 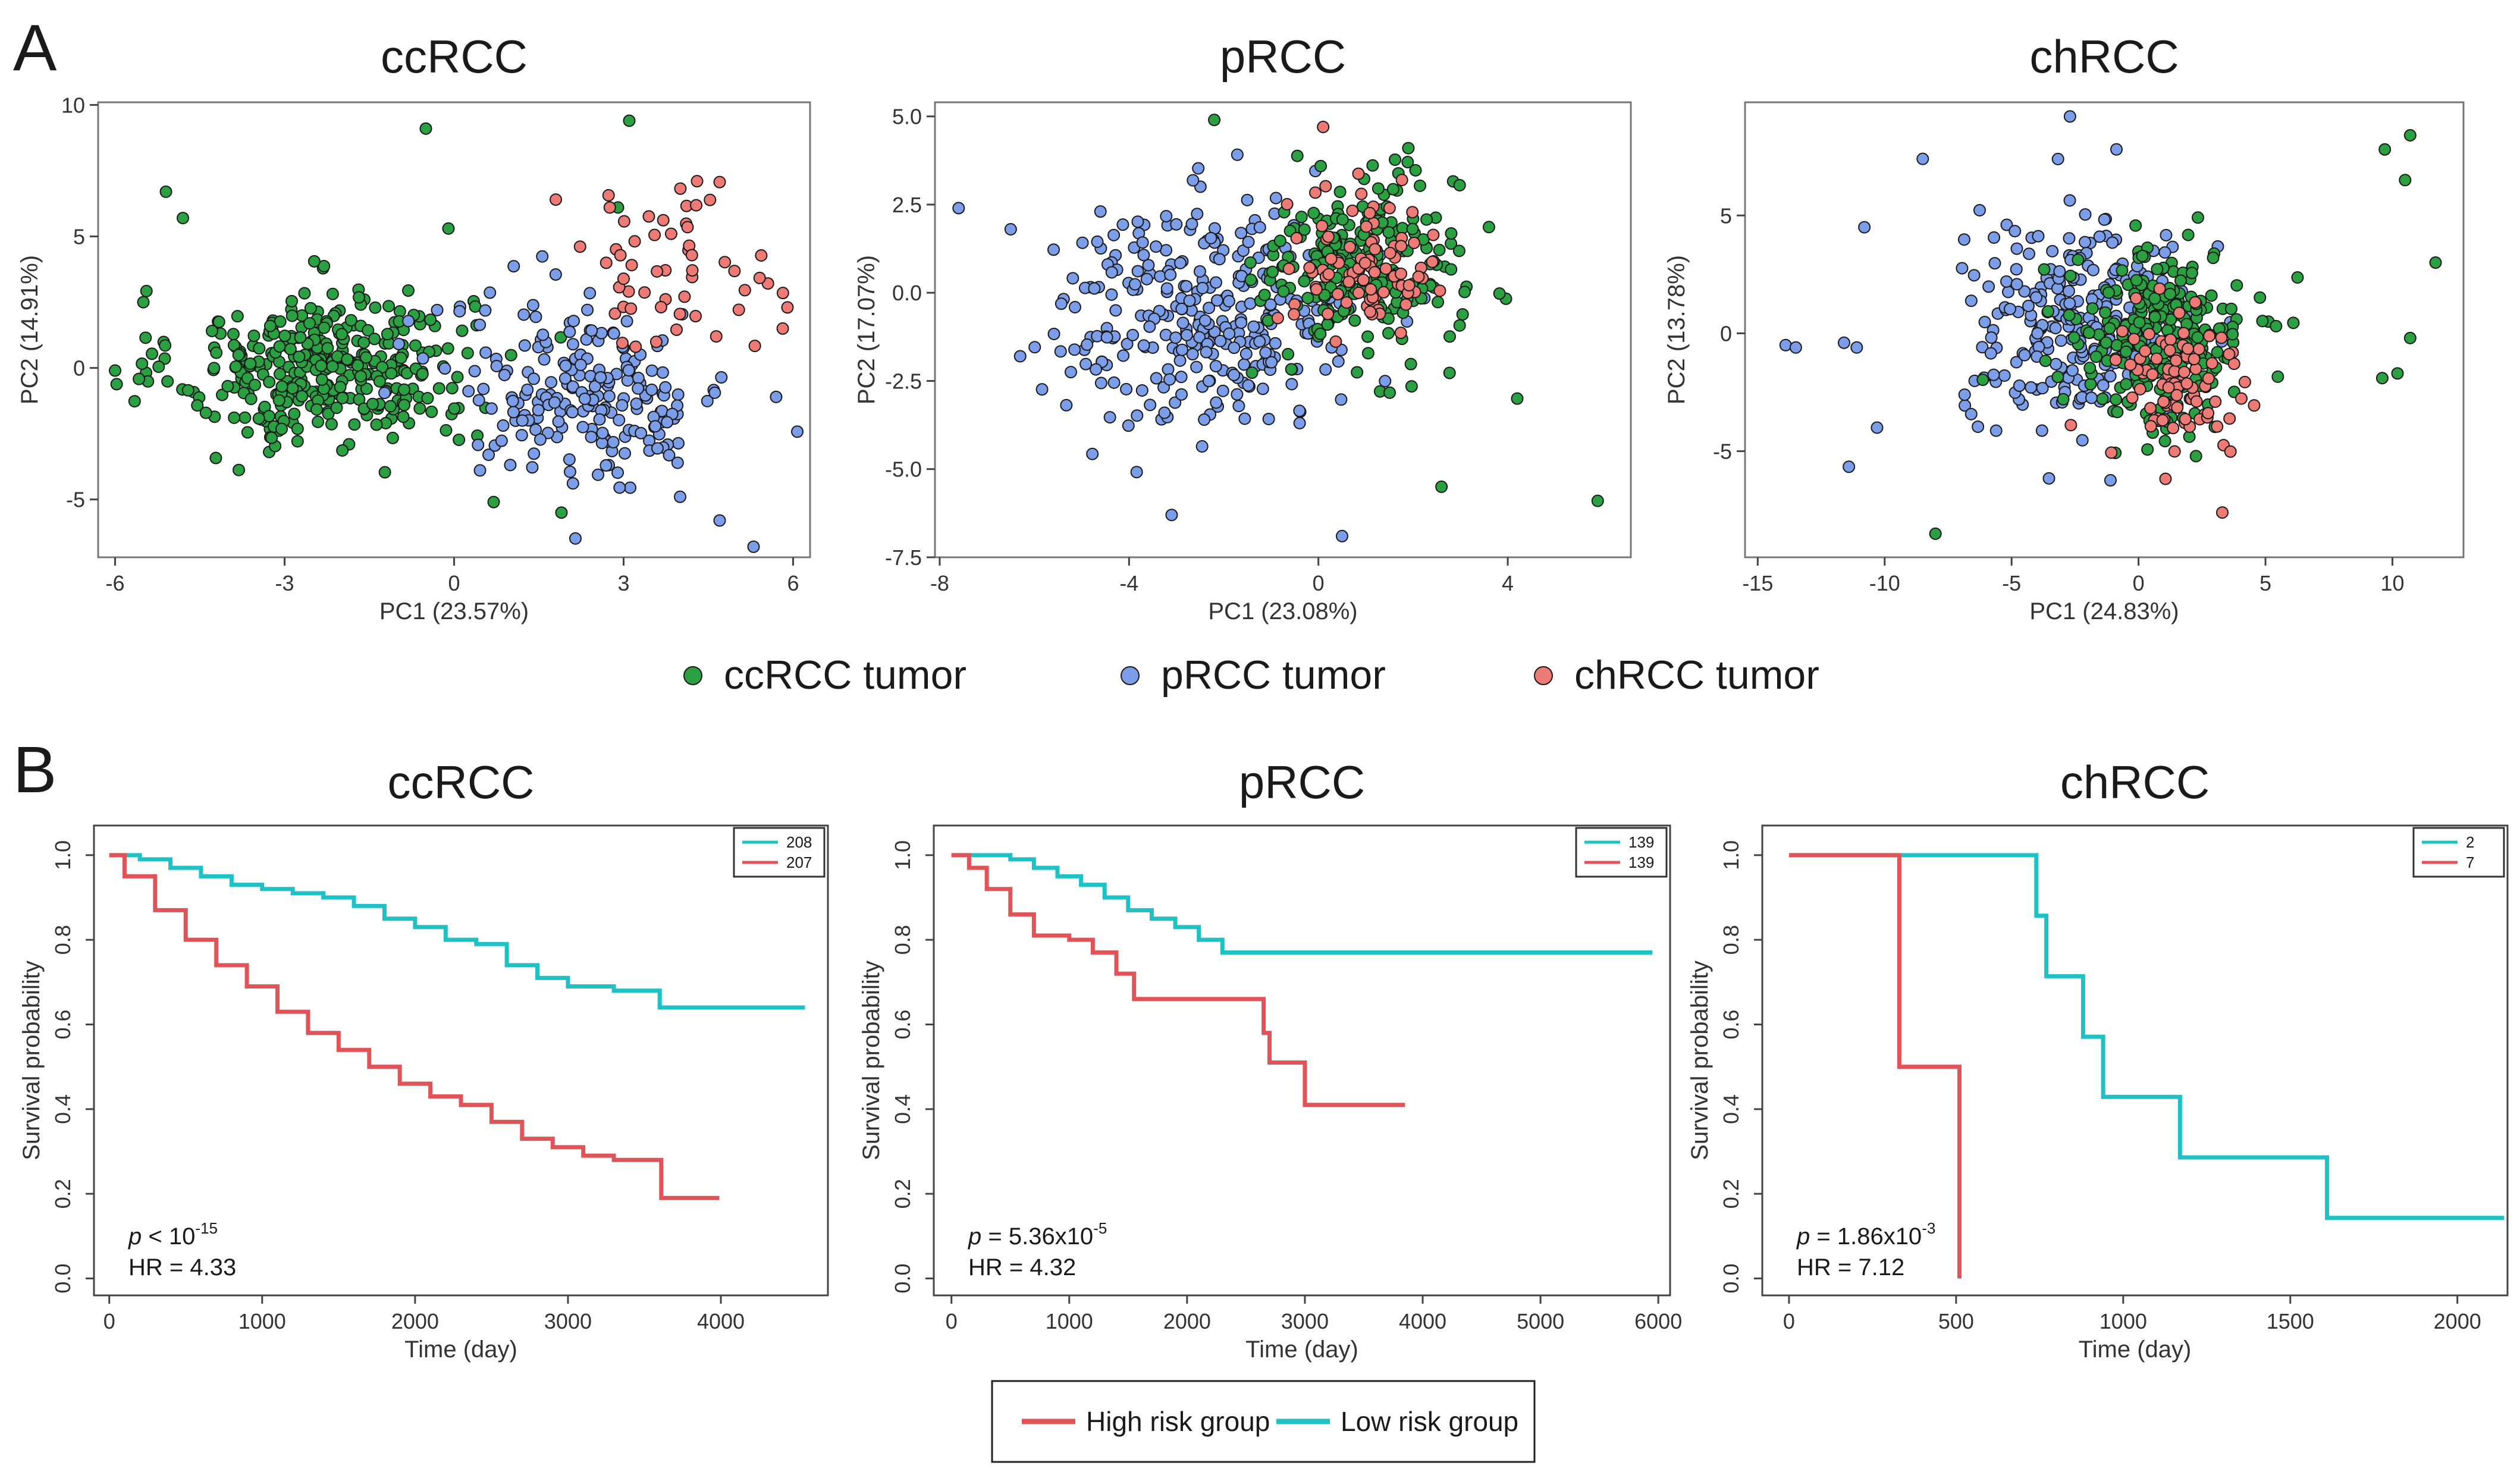 I want to click on km-legend-label: 139, so click(x=1641, y=862).